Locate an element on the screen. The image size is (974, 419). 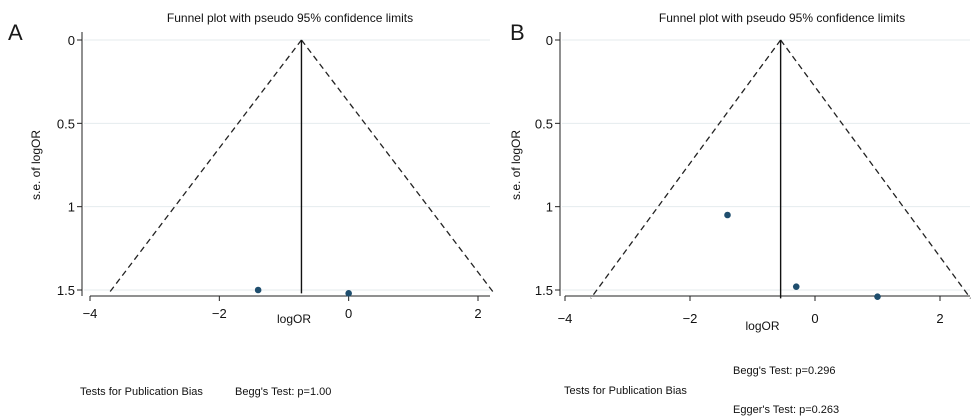
bias-test-note: Begg's Test: p=1.00 is located at coordinates (283, 392).